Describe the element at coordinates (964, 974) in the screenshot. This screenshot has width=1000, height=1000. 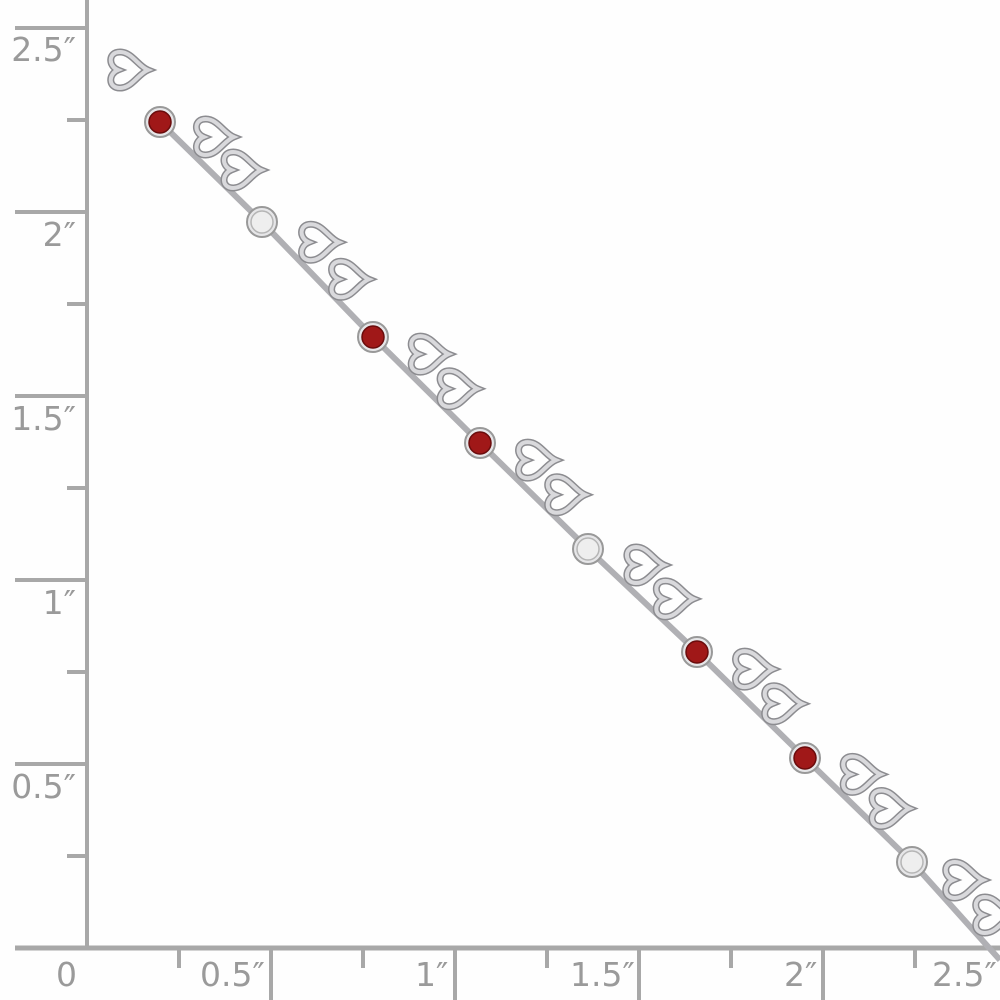
I see `x-label-2-5: 2.5″` at that location.